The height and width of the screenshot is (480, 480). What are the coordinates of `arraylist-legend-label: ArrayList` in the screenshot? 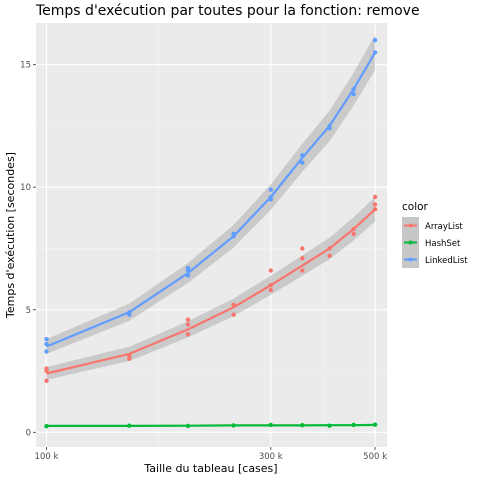 It's located at (444, 227).